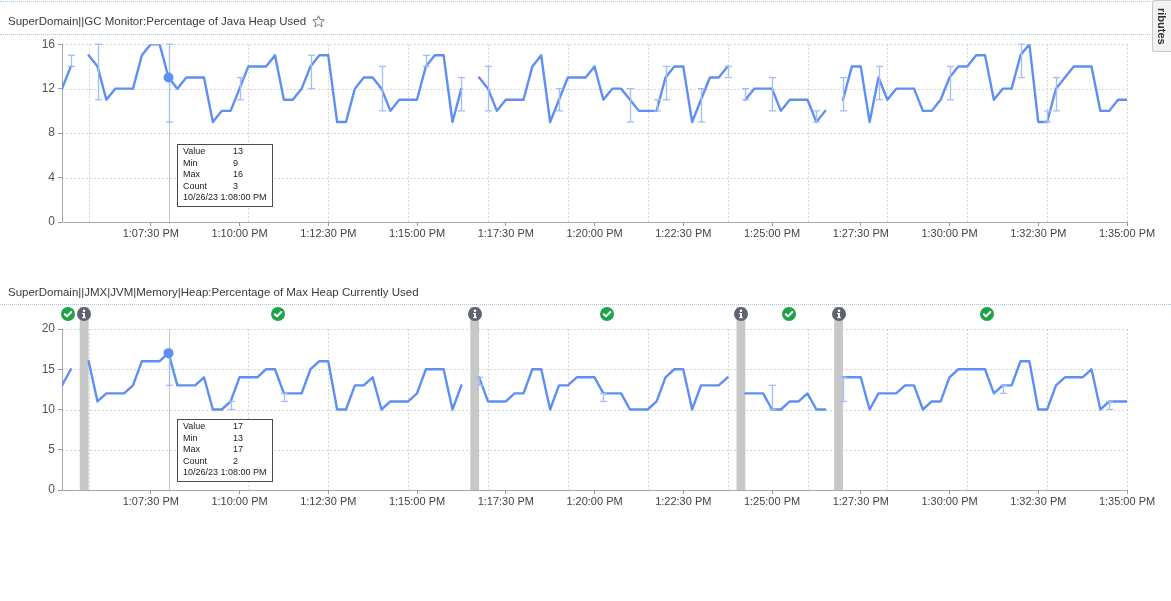  What do you see at coordinates (52, 449) in the screenshot?
I see `y-tick-label: 5` at bounding box center [52, 449].